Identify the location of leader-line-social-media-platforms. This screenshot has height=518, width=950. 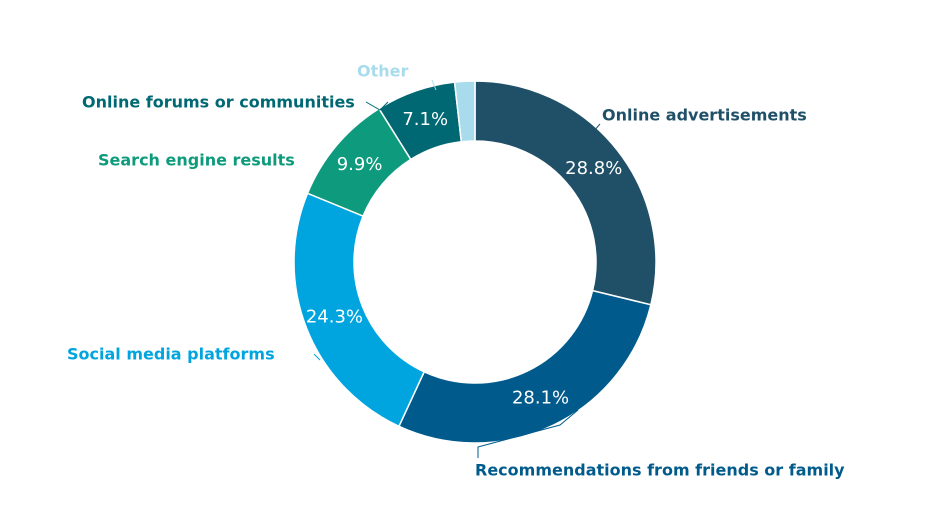
(317, 357).